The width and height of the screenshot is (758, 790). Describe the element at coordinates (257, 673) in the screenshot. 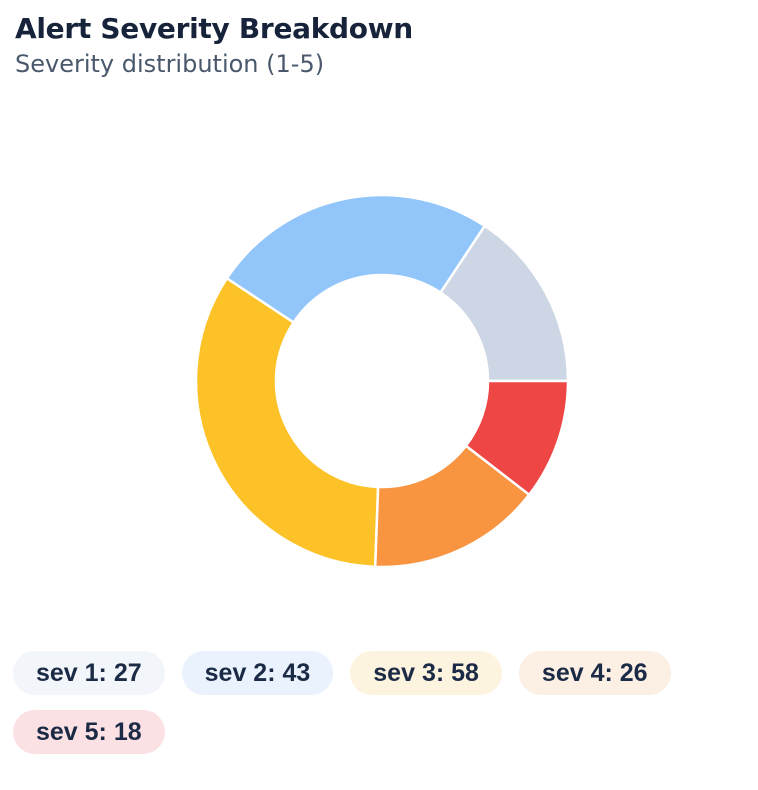

I see `legend-item-sev-2: sev 2: 43` at that location.